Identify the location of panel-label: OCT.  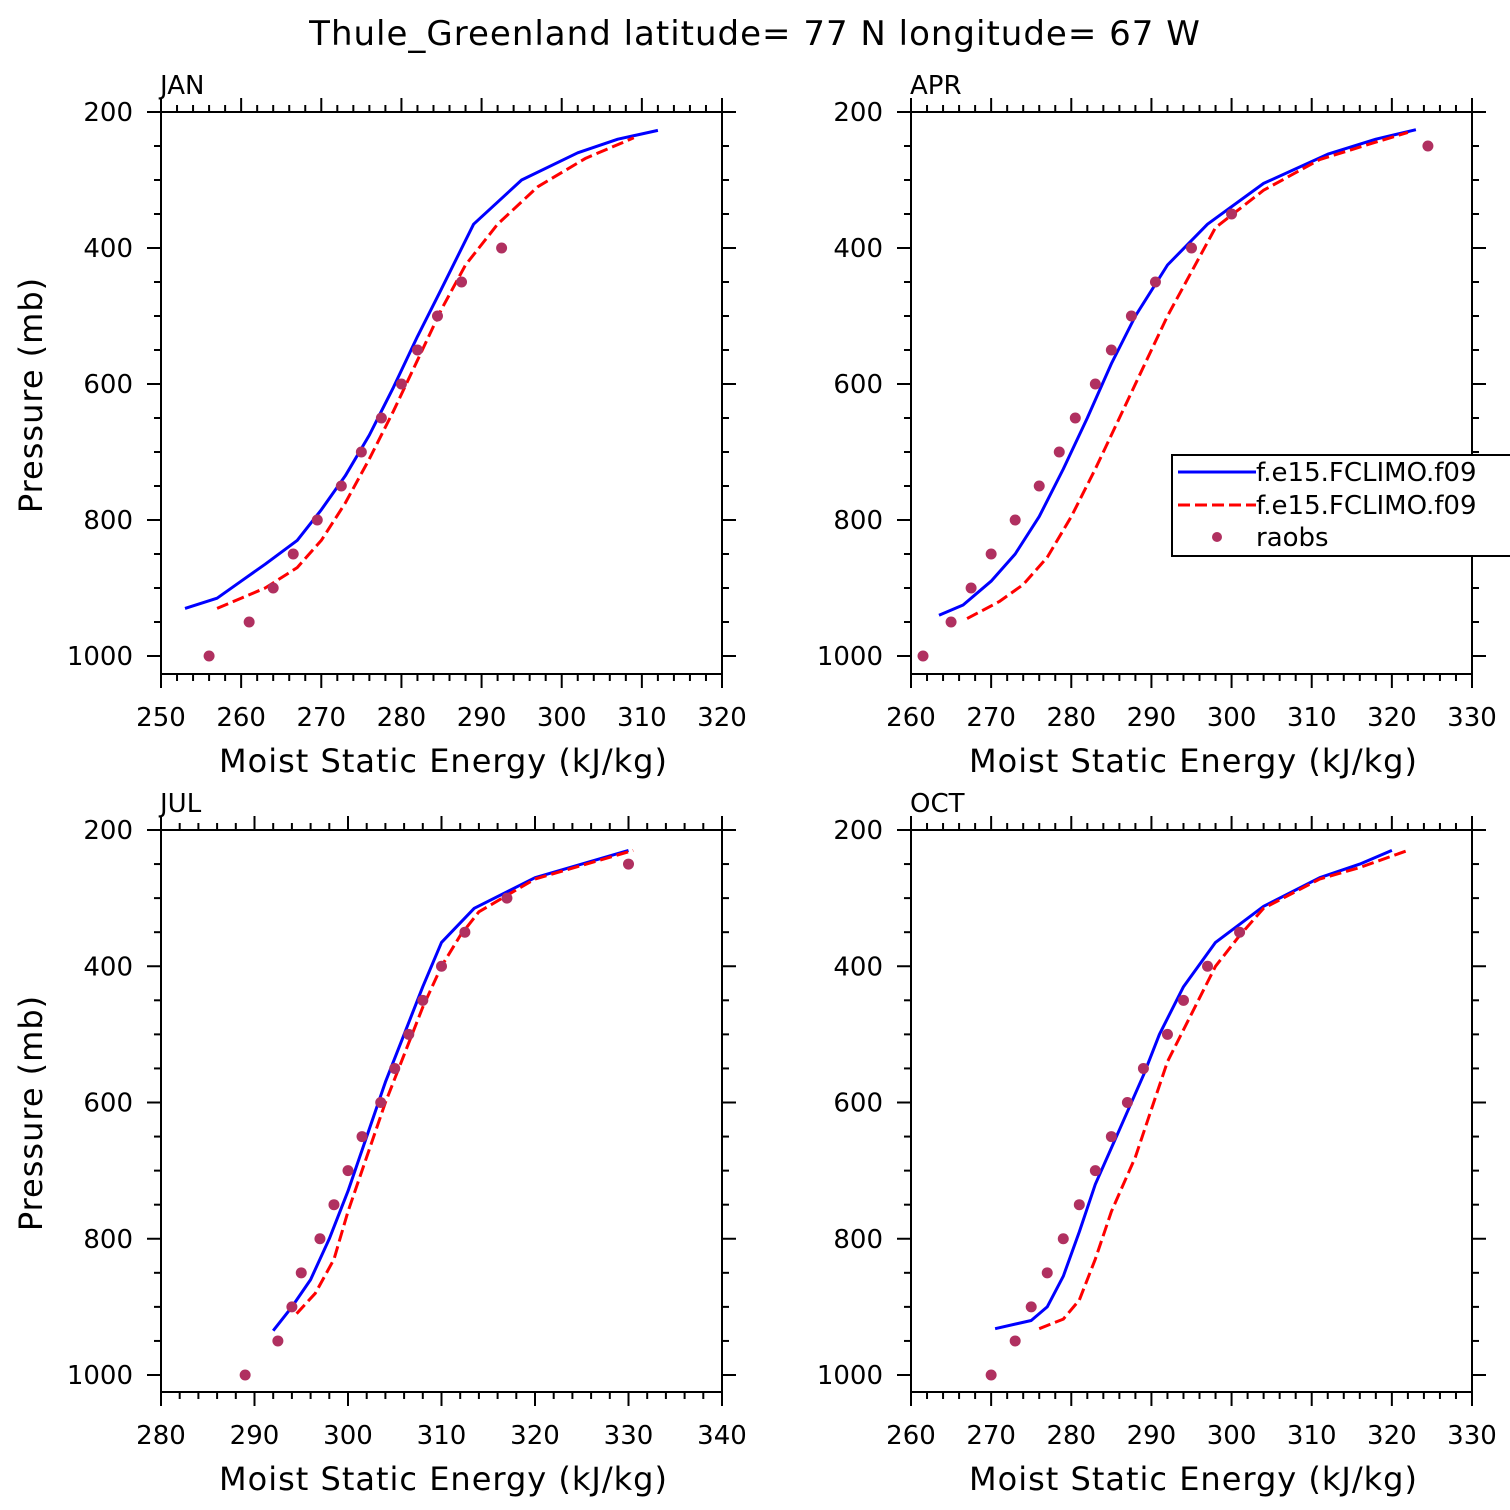
(937, 804).